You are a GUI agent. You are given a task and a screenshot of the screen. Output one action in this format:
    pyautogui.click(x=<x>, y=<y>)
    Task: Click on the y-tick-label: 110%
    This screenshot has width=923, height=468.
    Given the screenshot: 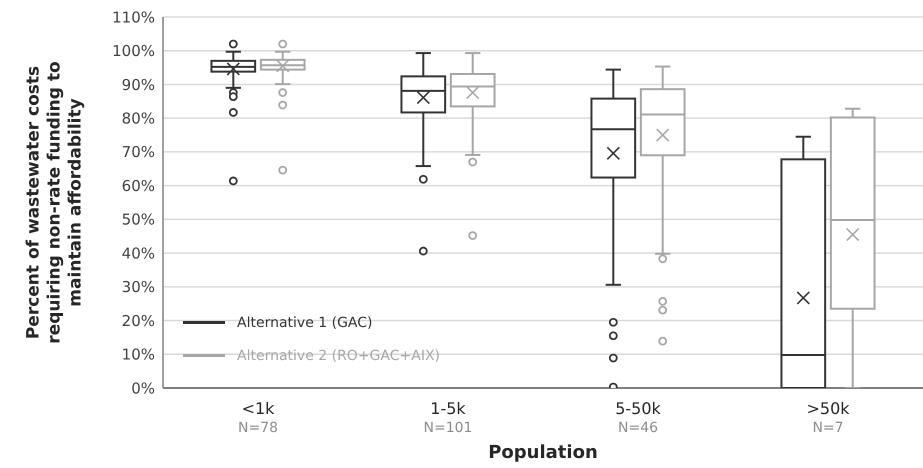 What is the action you would take?
    pyautogui.click(x=133, y=17)
    